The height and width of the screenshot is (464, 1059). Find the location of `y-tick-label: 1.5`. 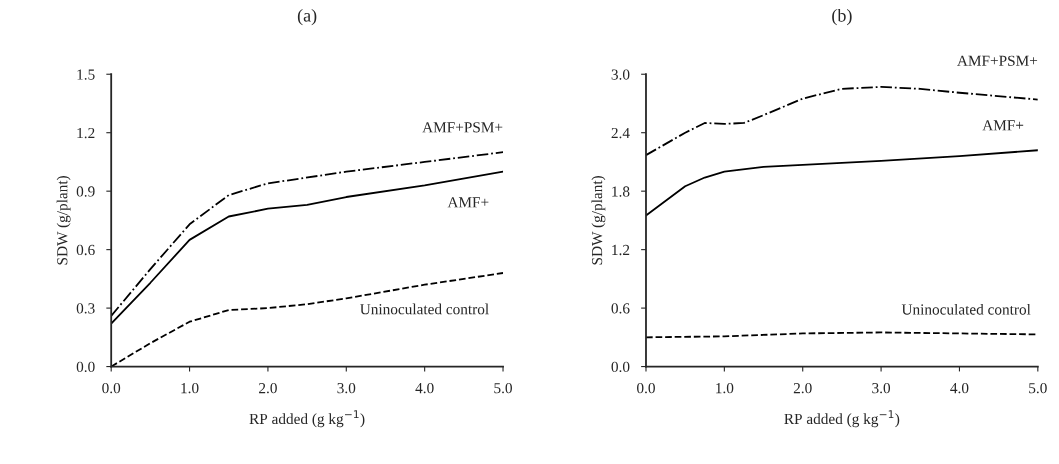

y-tick-label: 1.5 is located at coordinates (86, 74).